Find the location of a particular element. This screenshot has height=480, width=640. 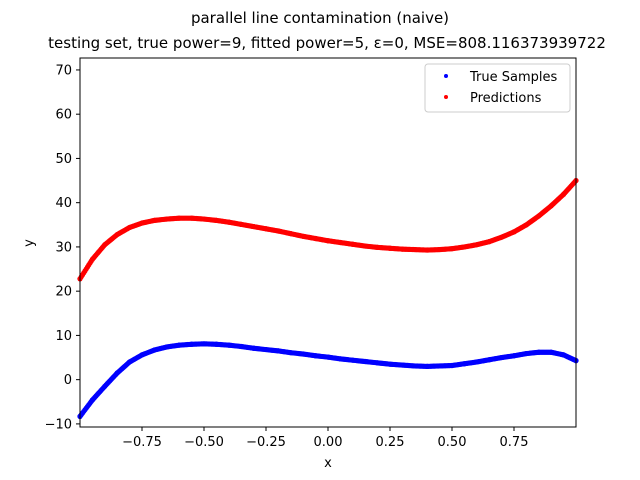

x-tick-label: 0.00 is located at coordinates (328, 442).